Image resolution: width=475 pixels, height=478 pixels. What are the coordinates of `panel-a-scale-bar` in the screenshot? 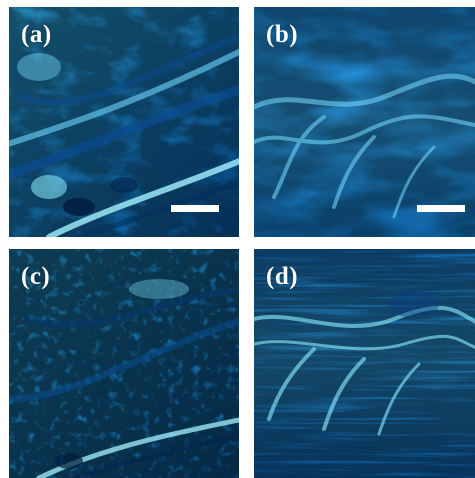 It's located at (195, 208).